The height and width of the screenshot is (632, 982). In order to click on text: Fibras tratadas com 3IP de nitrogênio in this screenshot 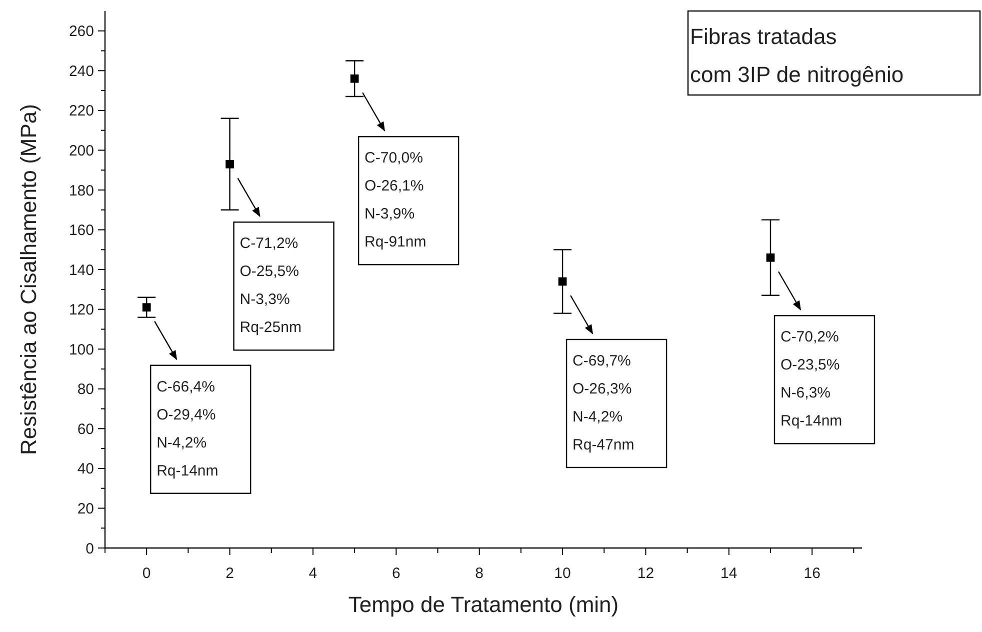, I will do `click(797, 55)`.